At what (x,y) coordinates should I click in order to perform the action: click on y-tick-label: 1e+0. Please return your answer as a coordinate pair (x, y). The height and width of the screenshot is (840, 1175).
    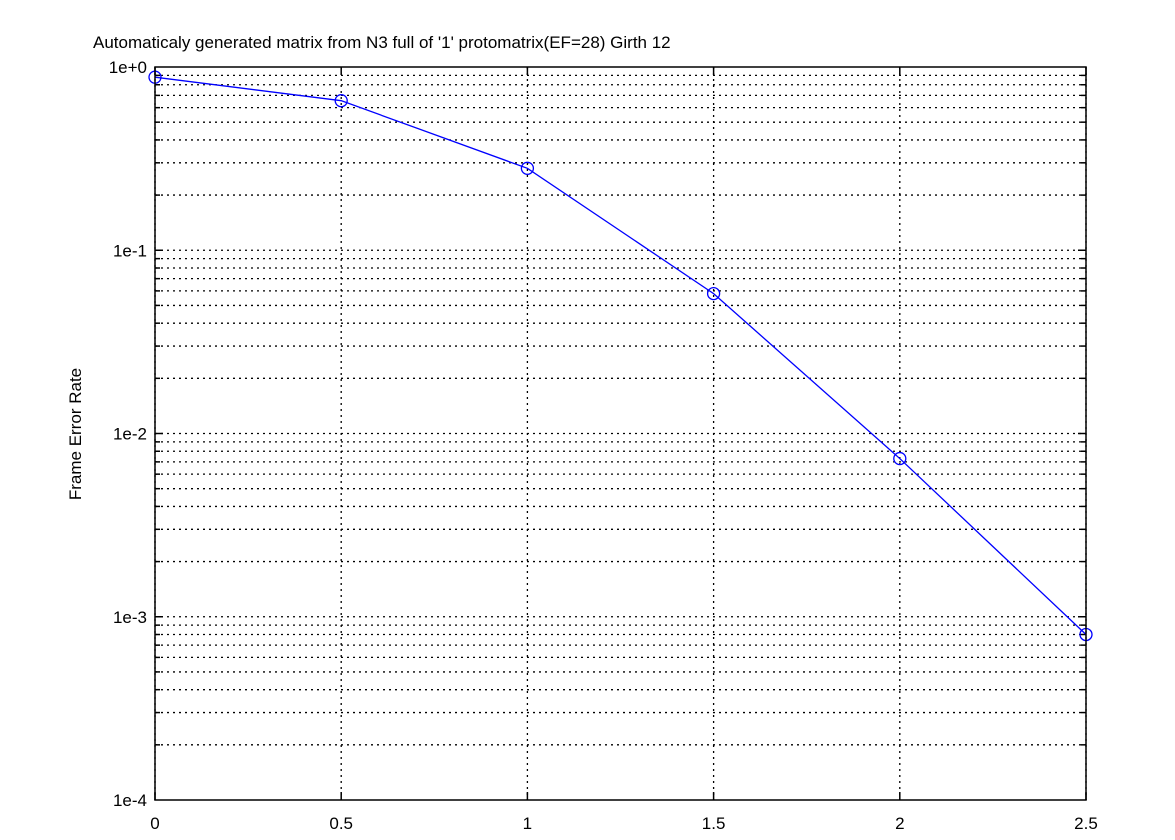
    Looking at the image, I should click on (128, 67).